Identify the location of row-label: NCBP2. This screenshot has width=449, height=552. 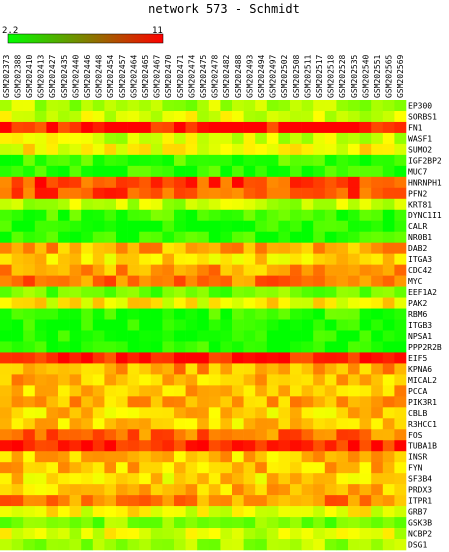
(420, 534).